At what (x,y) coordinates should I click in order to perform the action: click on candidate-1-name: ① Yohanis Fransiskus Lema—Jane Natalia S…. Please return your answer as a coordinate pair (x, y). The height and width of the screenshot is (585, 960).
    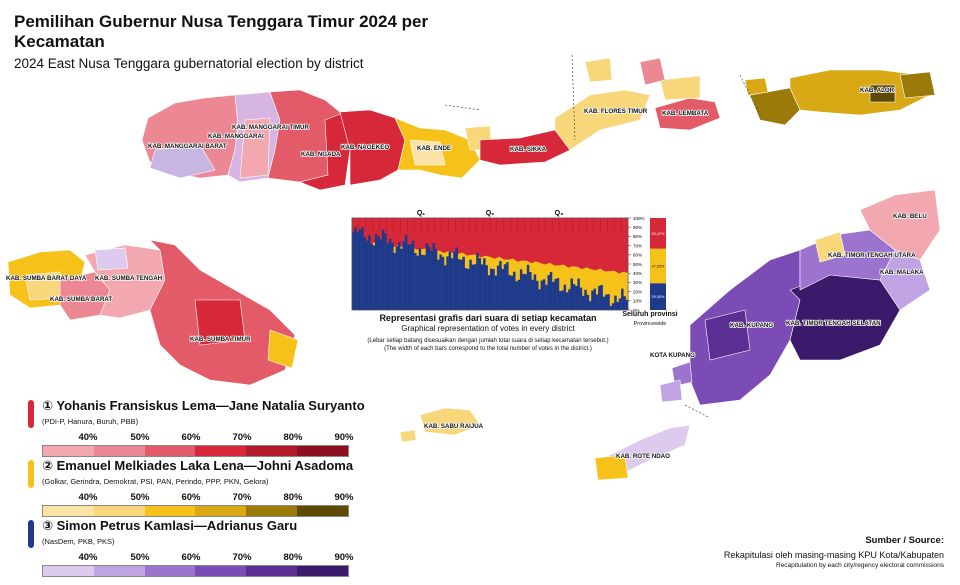
    Looking at the image, I should click on (203, 405).